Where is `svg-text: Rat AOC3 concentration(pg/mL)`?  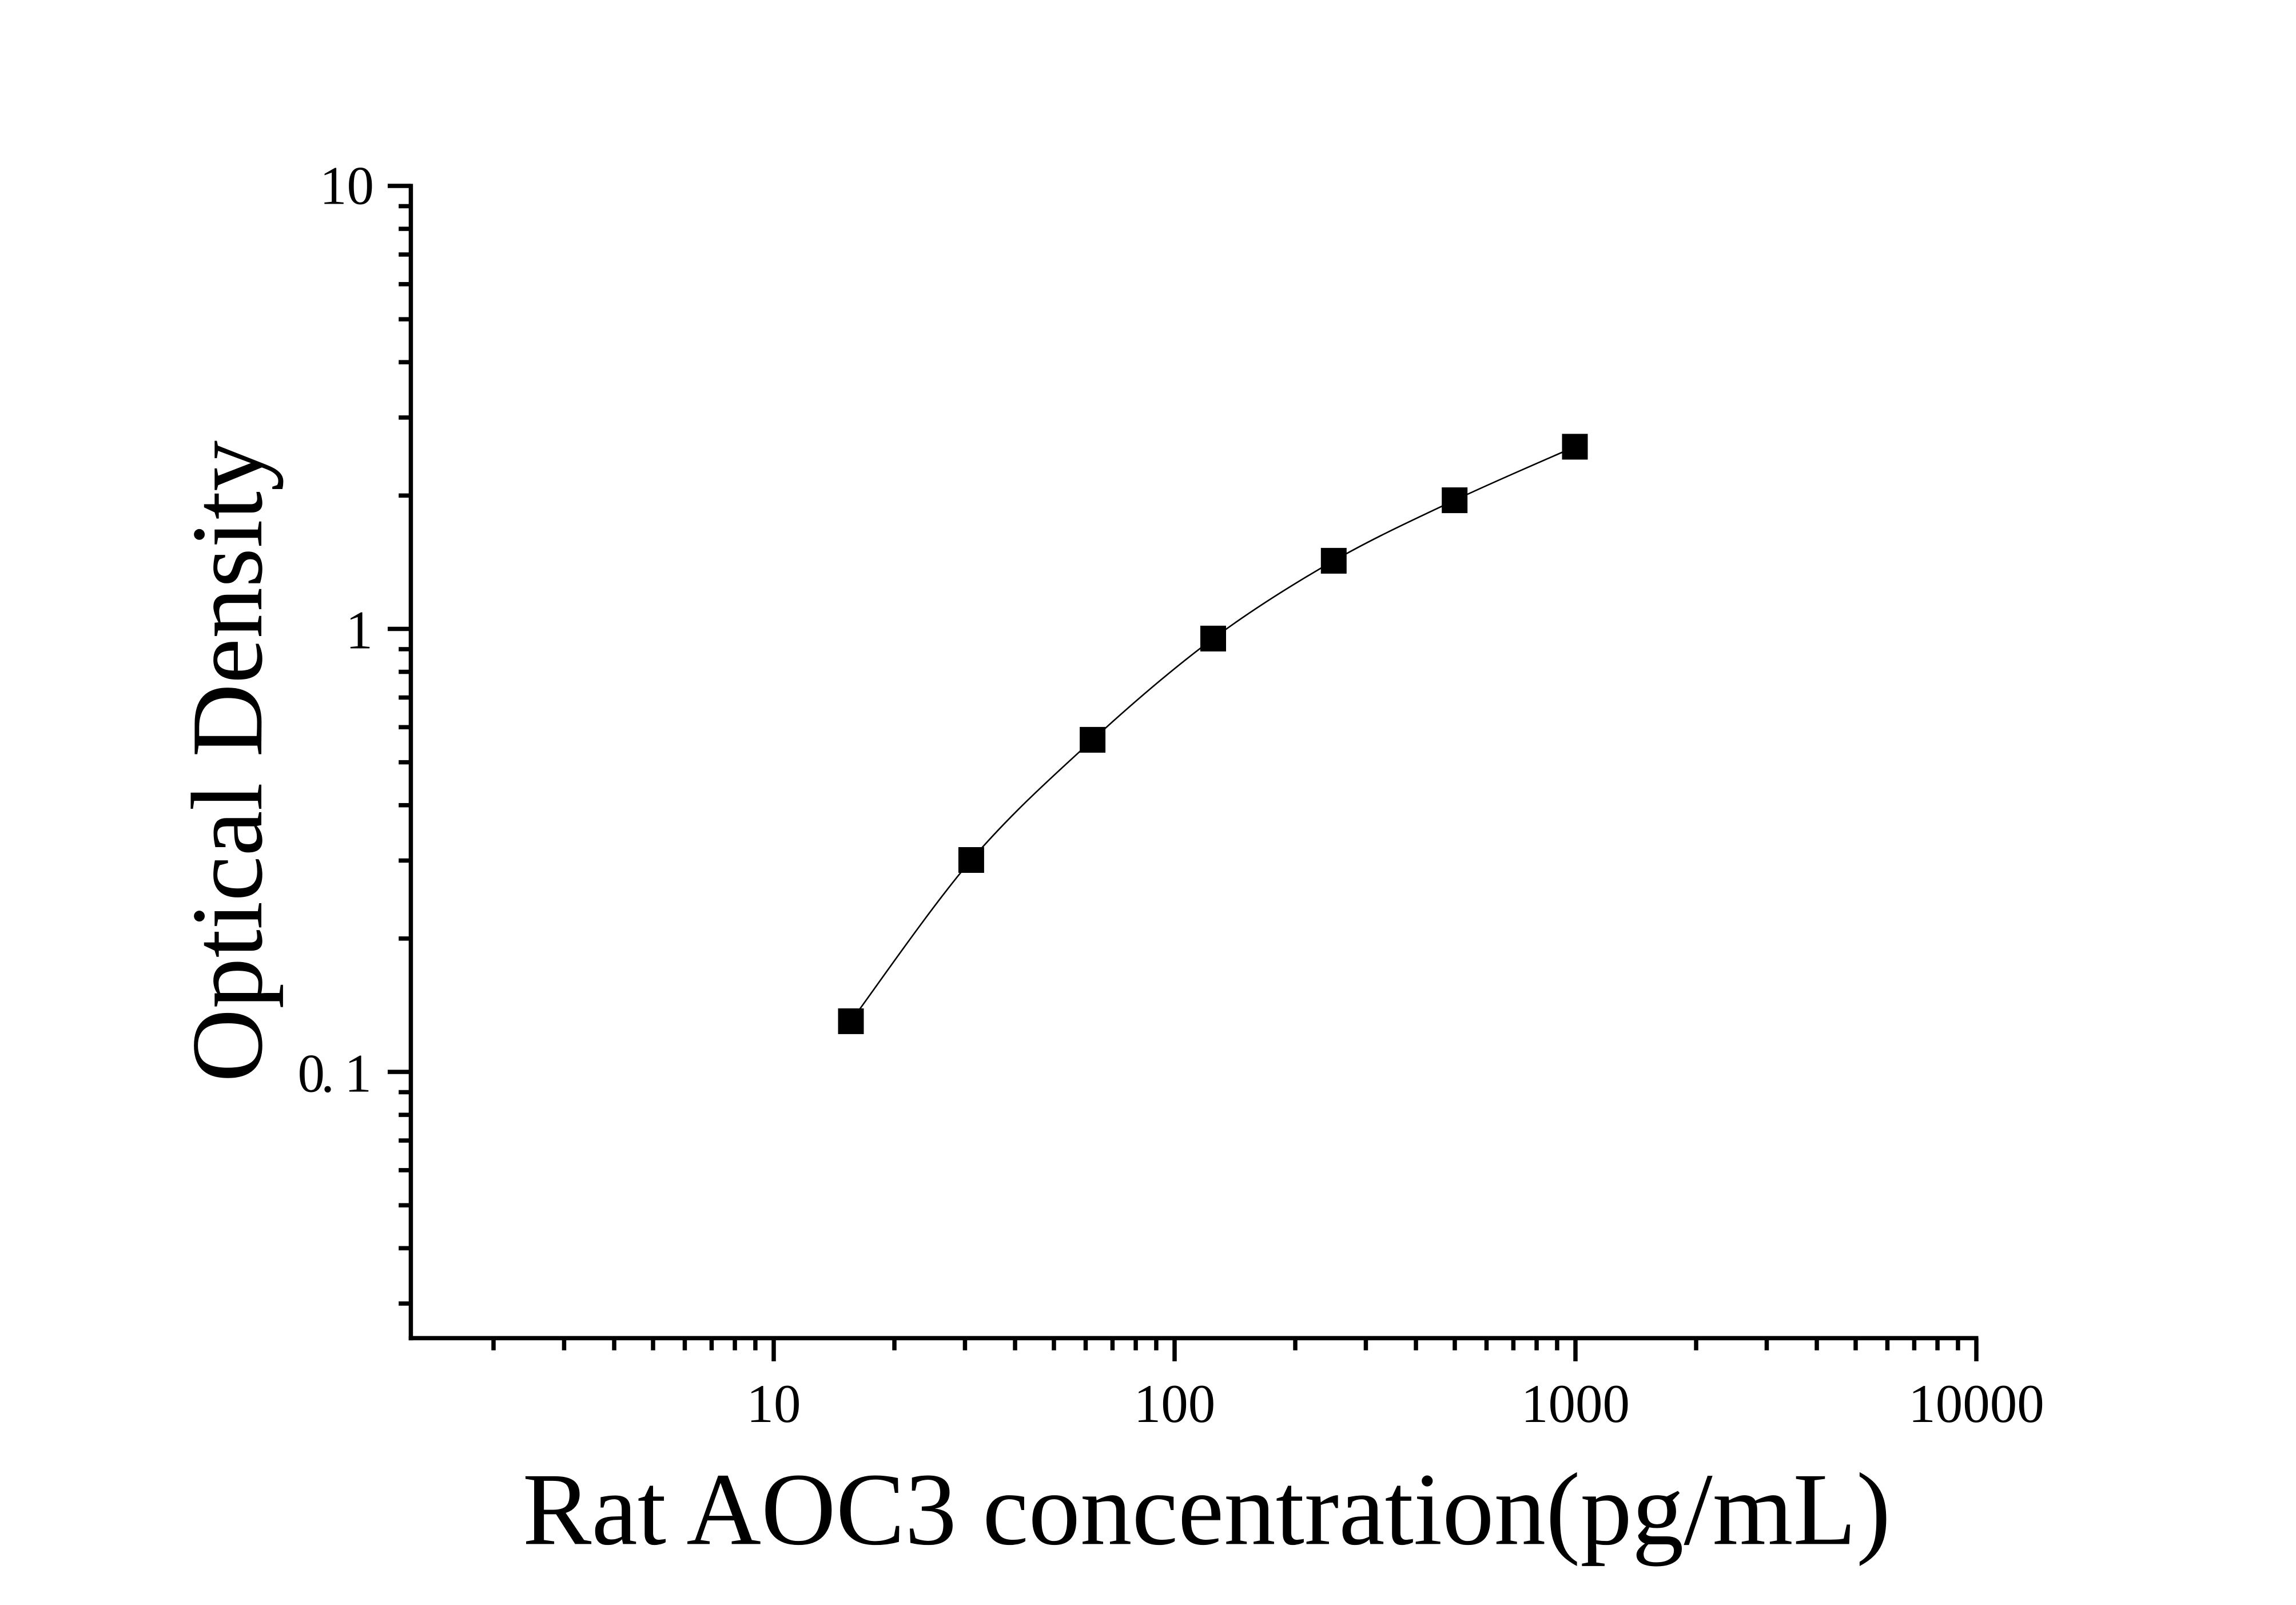
svg-text: Rat AOC3 concentration(pg/mL) is located at coordinates (1207, 1509).